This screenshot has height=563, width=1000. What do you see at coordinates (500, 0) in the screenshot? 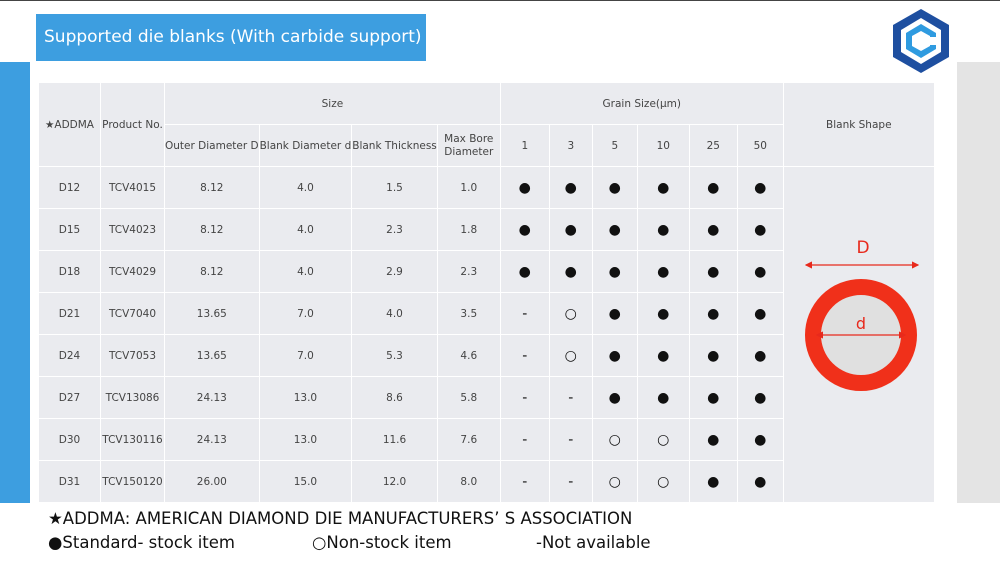
I see `top-rule` at bounding box center [500, 0].